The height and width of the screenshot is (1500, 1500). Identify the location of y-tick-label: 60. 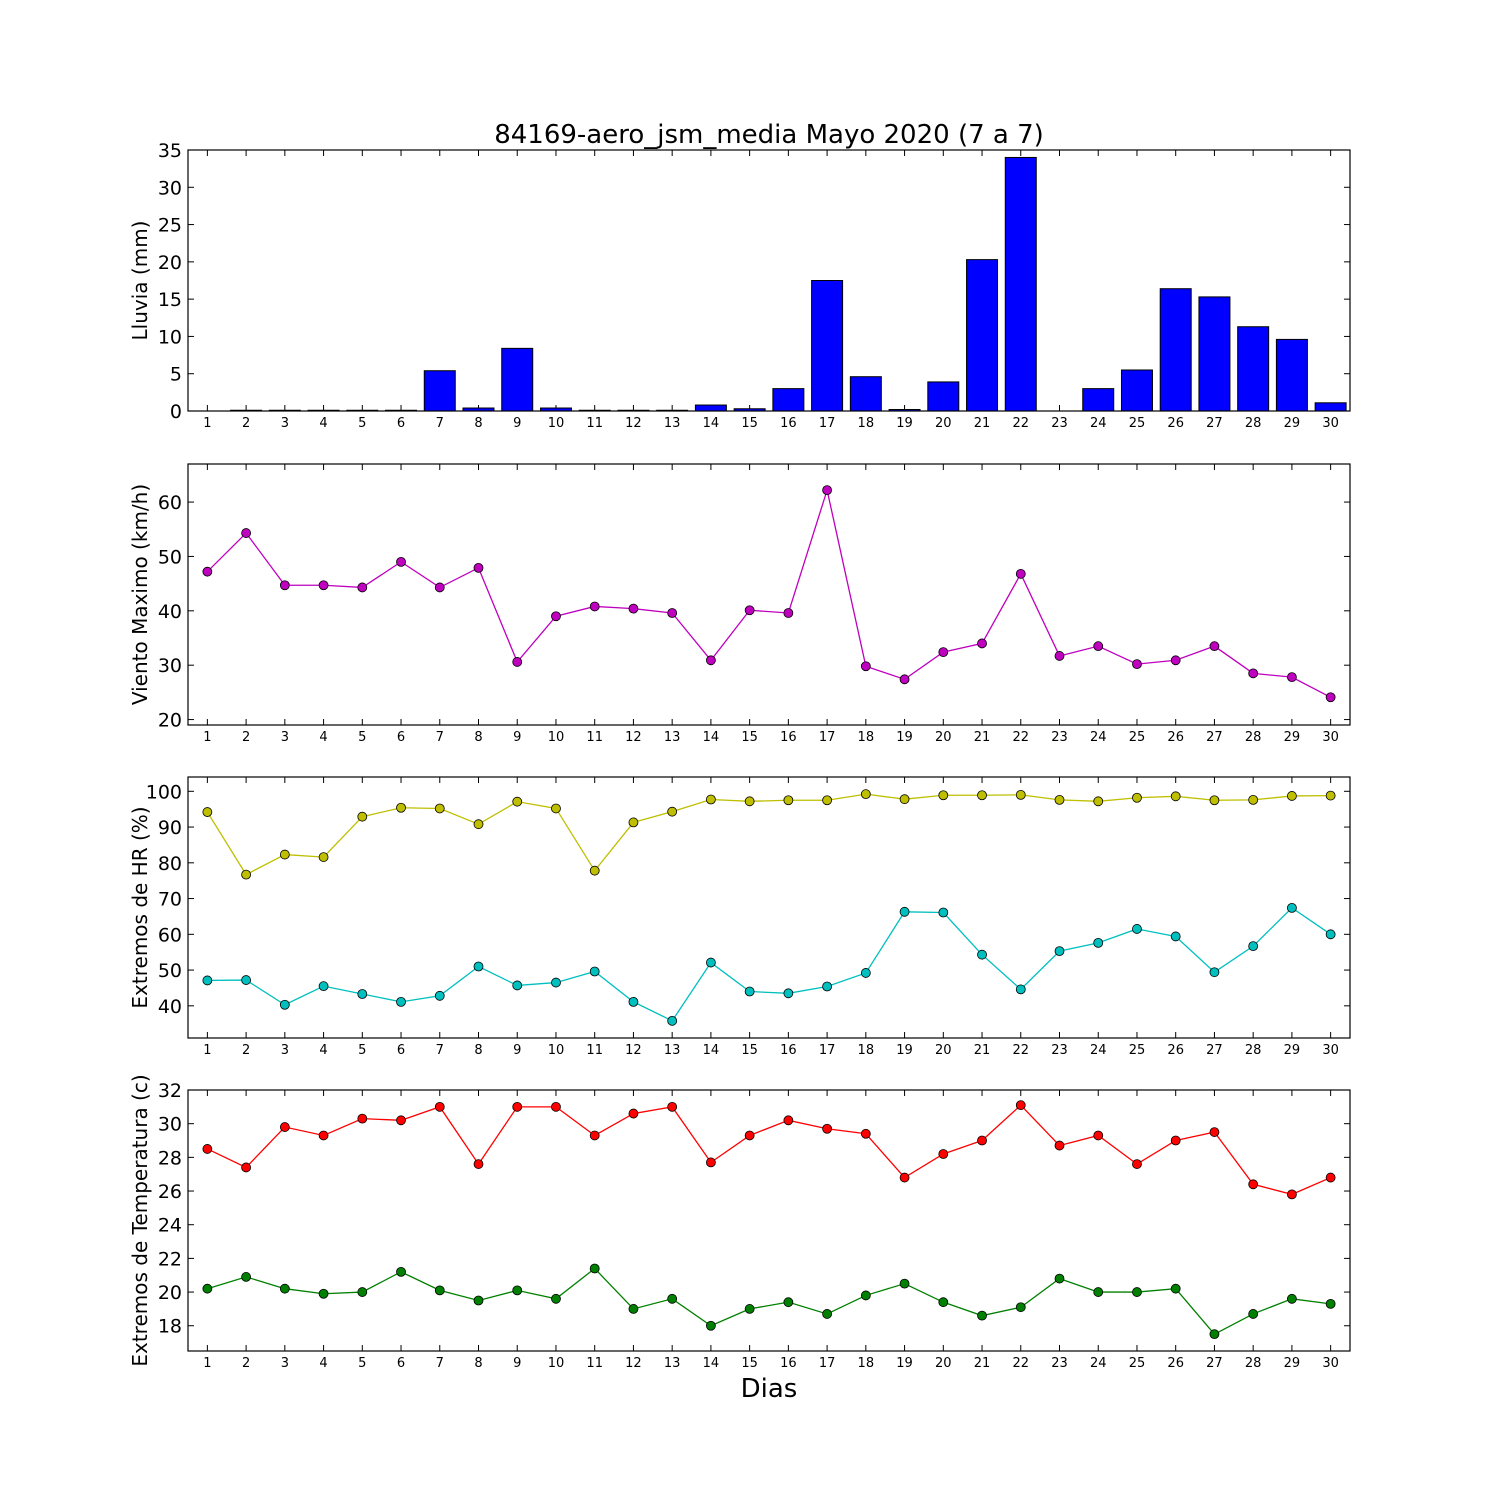
(170, 503).